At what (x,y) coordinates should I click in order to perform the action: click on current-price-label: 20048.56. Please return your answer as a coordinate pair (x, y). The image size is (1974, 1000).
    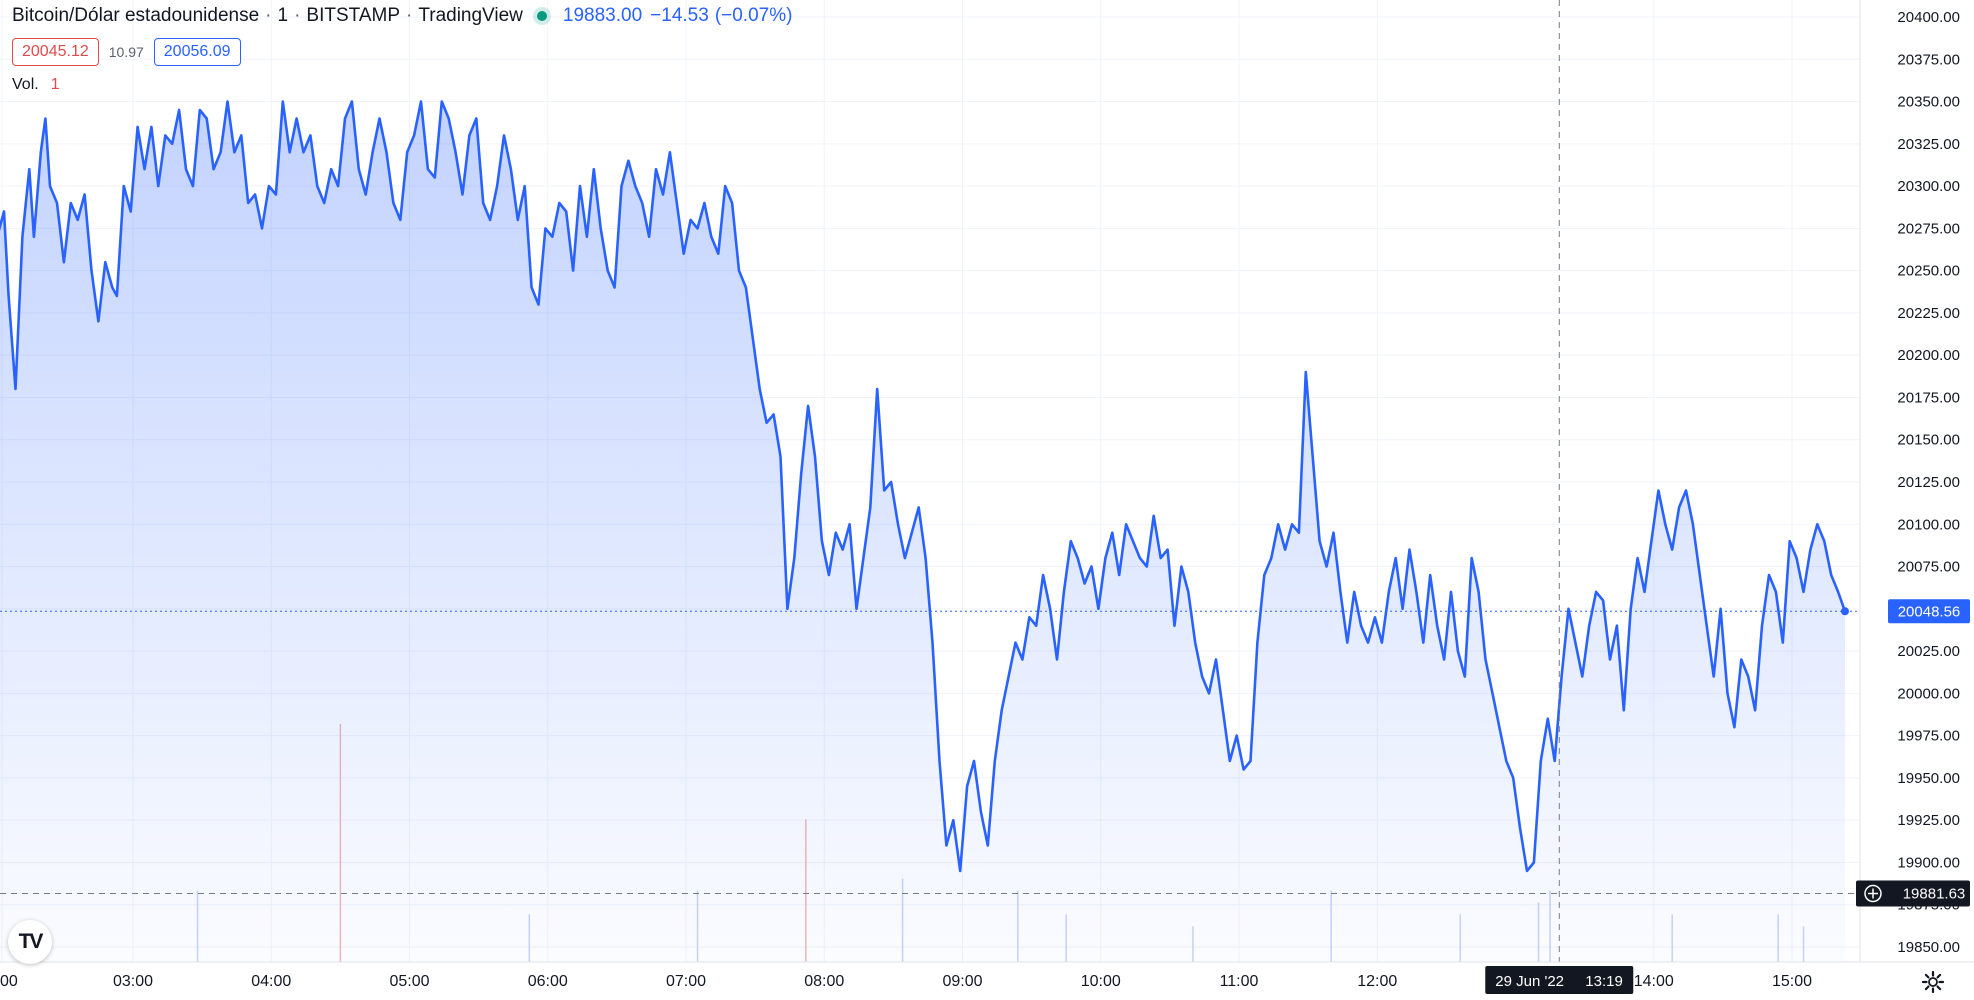
    Looking at the image, I should click on (1929, 611).